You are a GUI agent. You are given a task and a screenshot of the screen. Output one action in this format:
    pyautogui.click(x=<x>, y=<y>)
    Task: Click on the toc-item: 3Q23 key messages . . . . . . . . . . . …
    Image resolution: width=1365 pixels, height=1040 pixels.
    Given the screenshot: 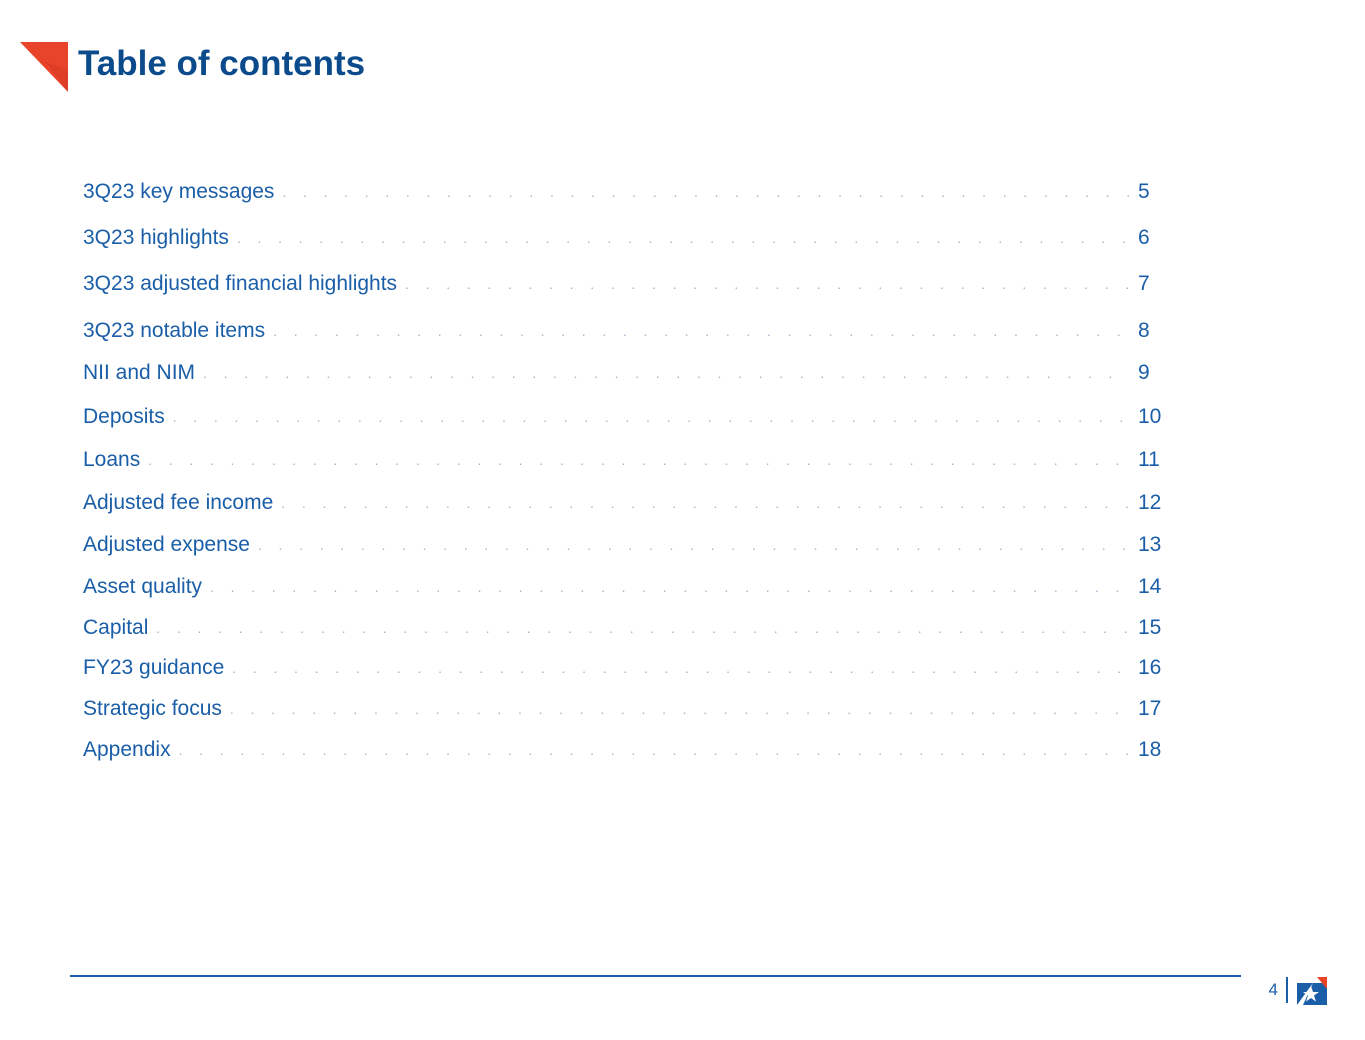 What is the action you would take?
    pyautogui.click(x=630, y=192)
    